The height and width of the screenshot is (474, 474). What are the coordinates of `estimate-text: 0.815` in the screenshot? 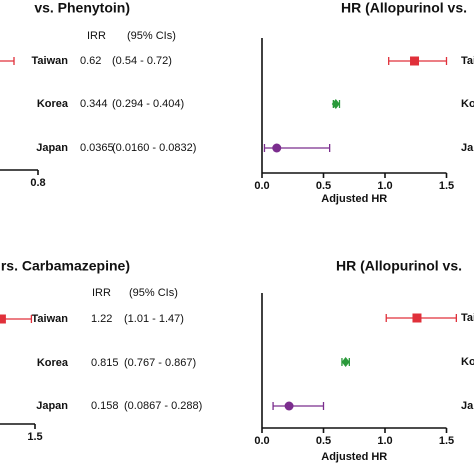 It's located at (105, 363).